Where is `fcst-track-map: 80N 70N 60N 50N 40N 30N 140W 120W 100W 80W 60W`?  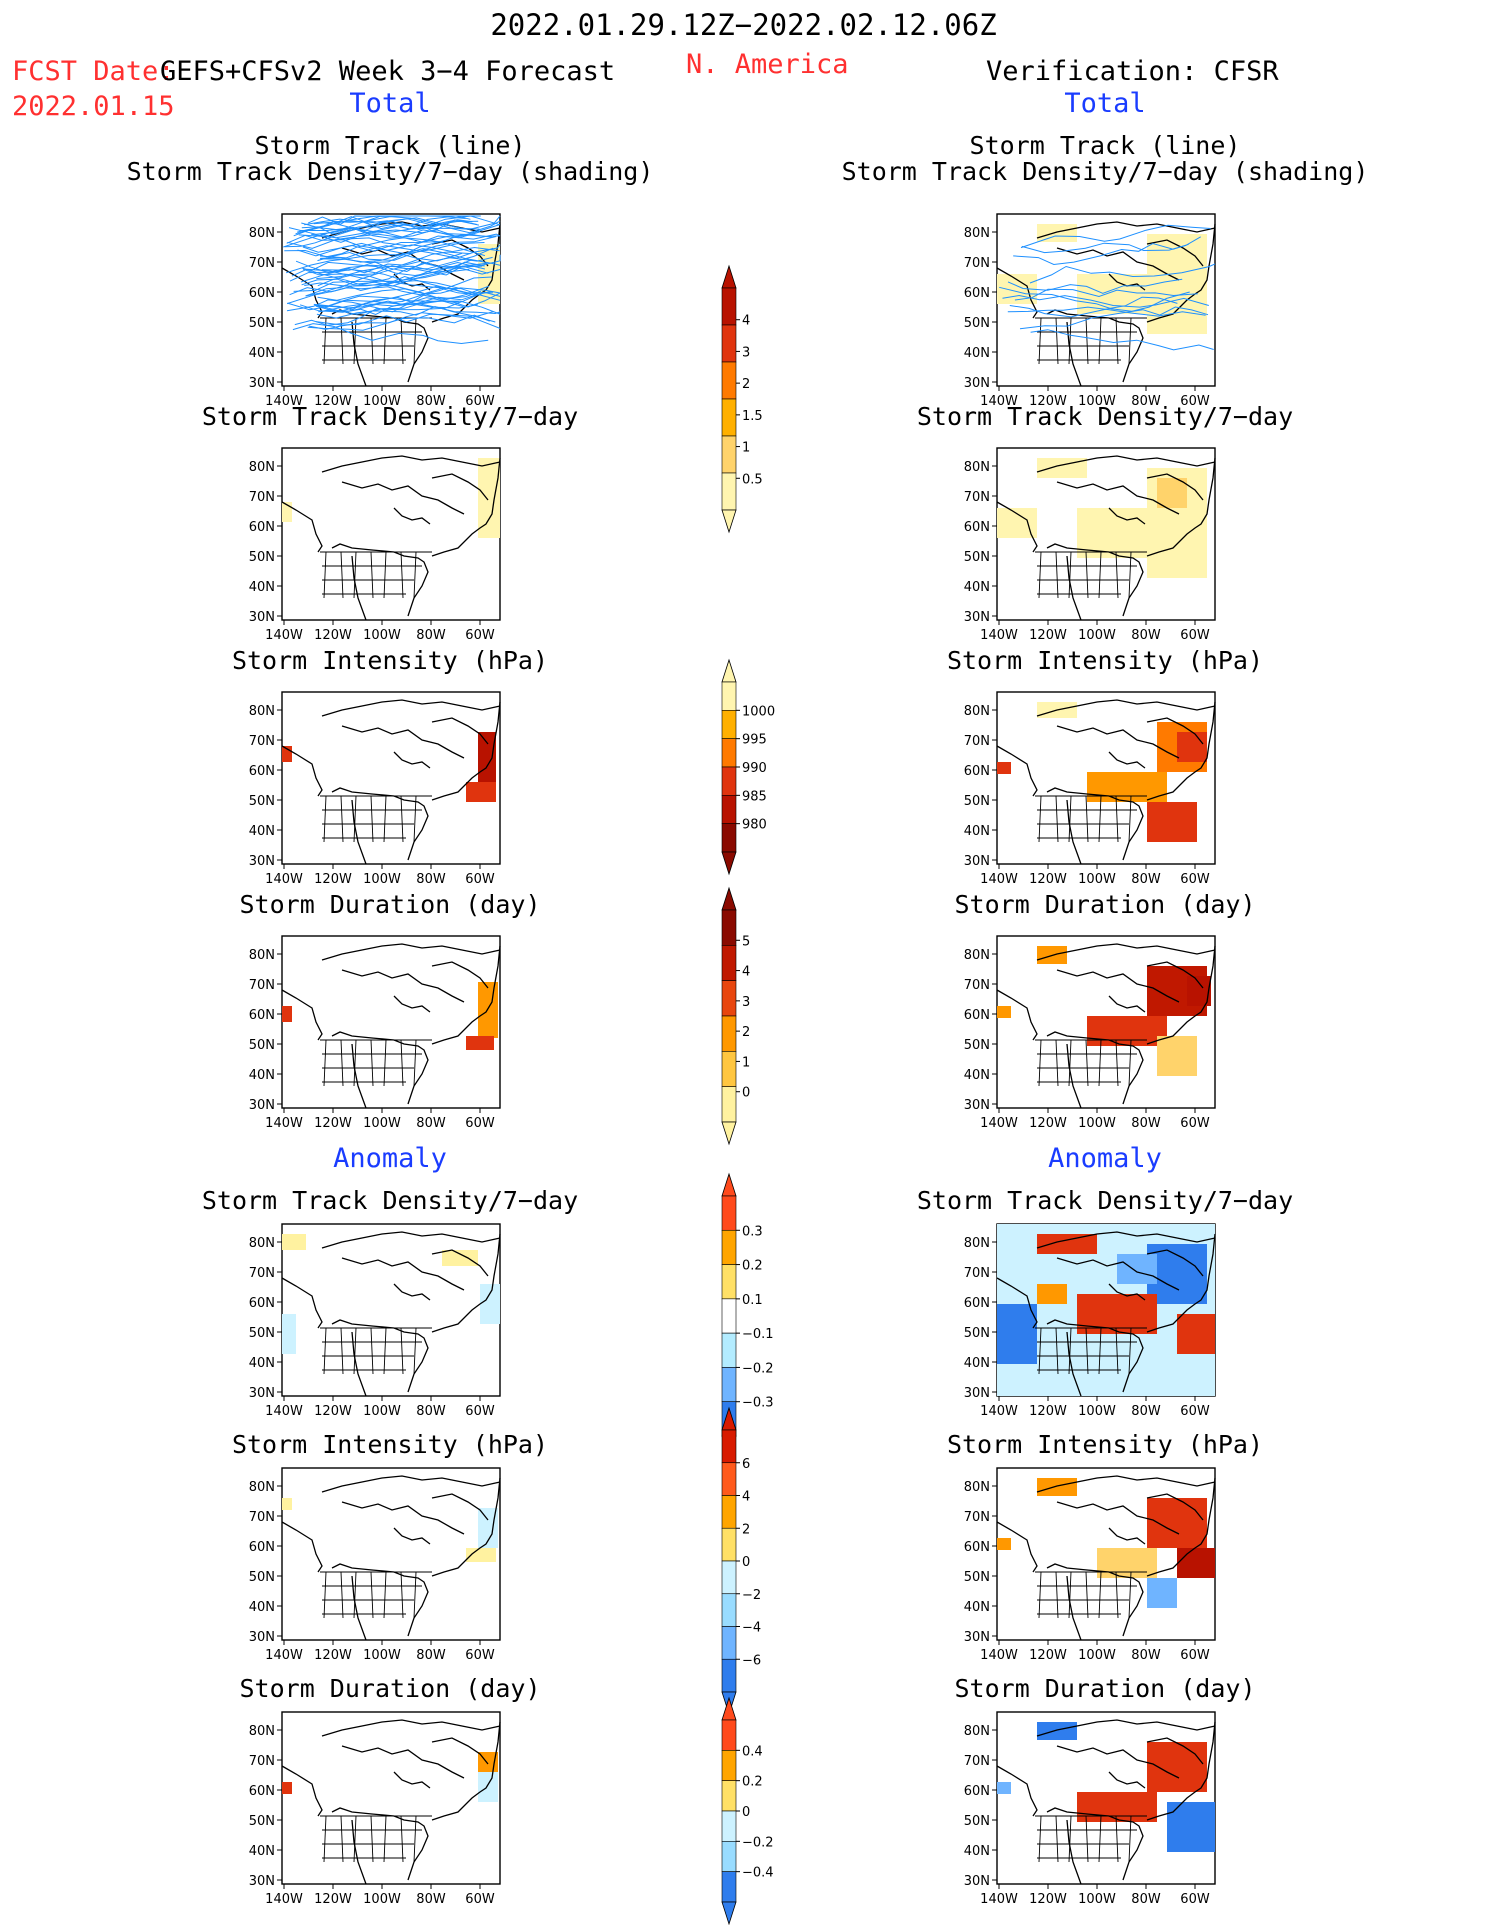 fcst-track-map: 80N 70N 60N 50N 40N 30N 140W 120W 100W 80W 60W is located at coordinates (375, 311).